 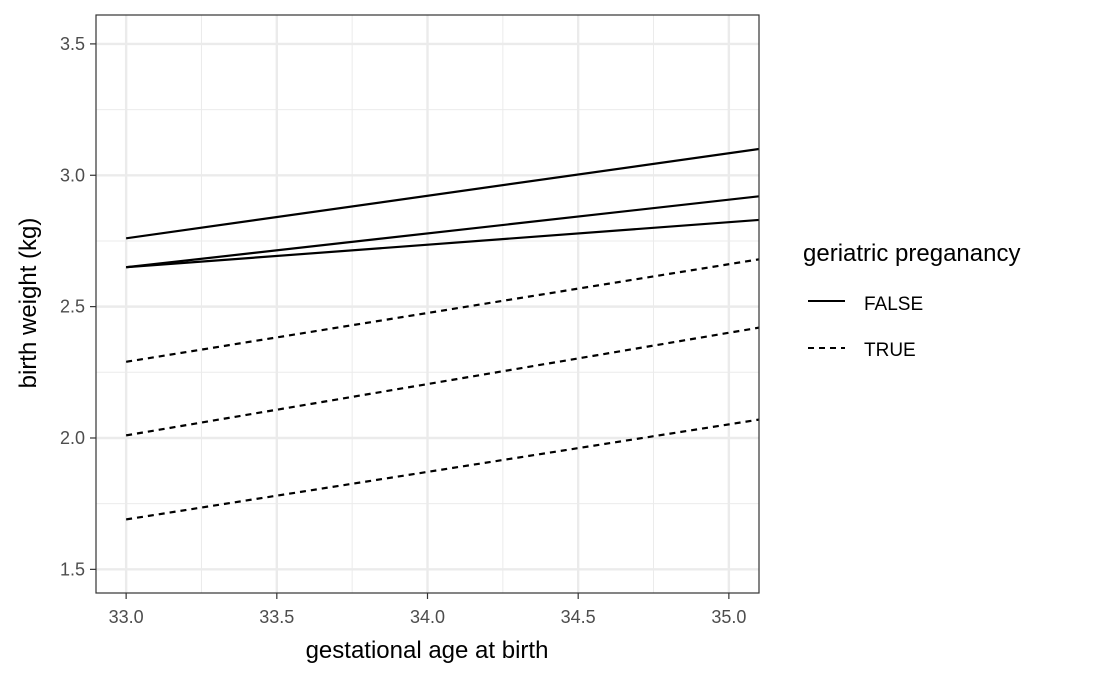 I want to click on y-axis-ticks: 1.5 2.0 2.5 3.0 3.5, so click(x=78, y=306).